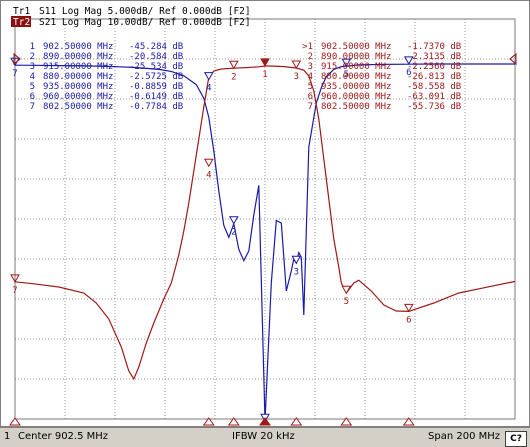 This screenshot has width=530, height=447. I want to click on marker-readout-value: -0.8859 dB, so click(156, 87).